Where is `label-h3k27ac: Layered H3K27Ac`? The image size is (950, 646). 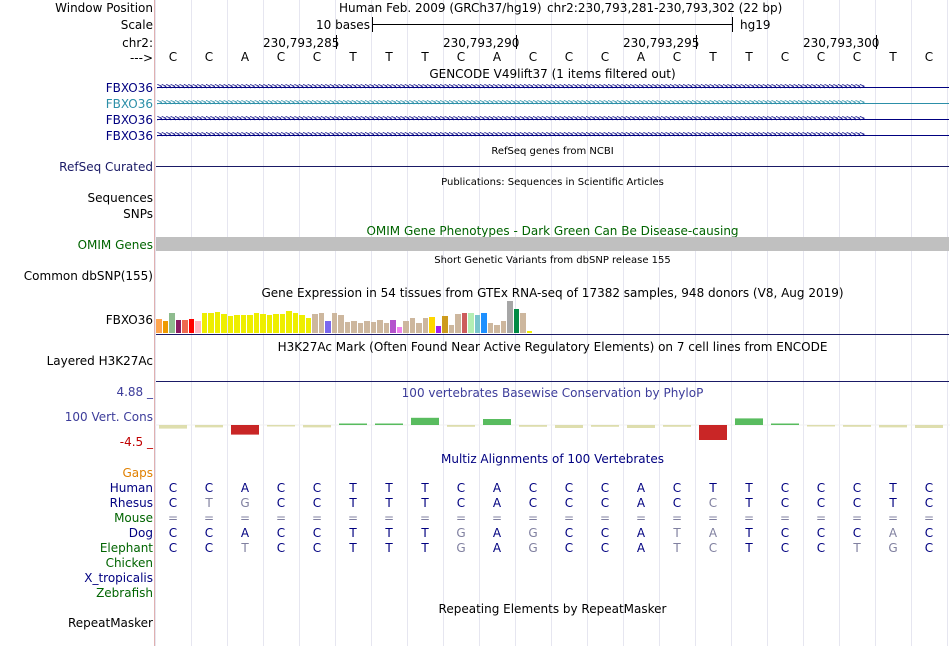
label-h3k27ac: Layered H3K27Ac is located at coordinates (99, 361).